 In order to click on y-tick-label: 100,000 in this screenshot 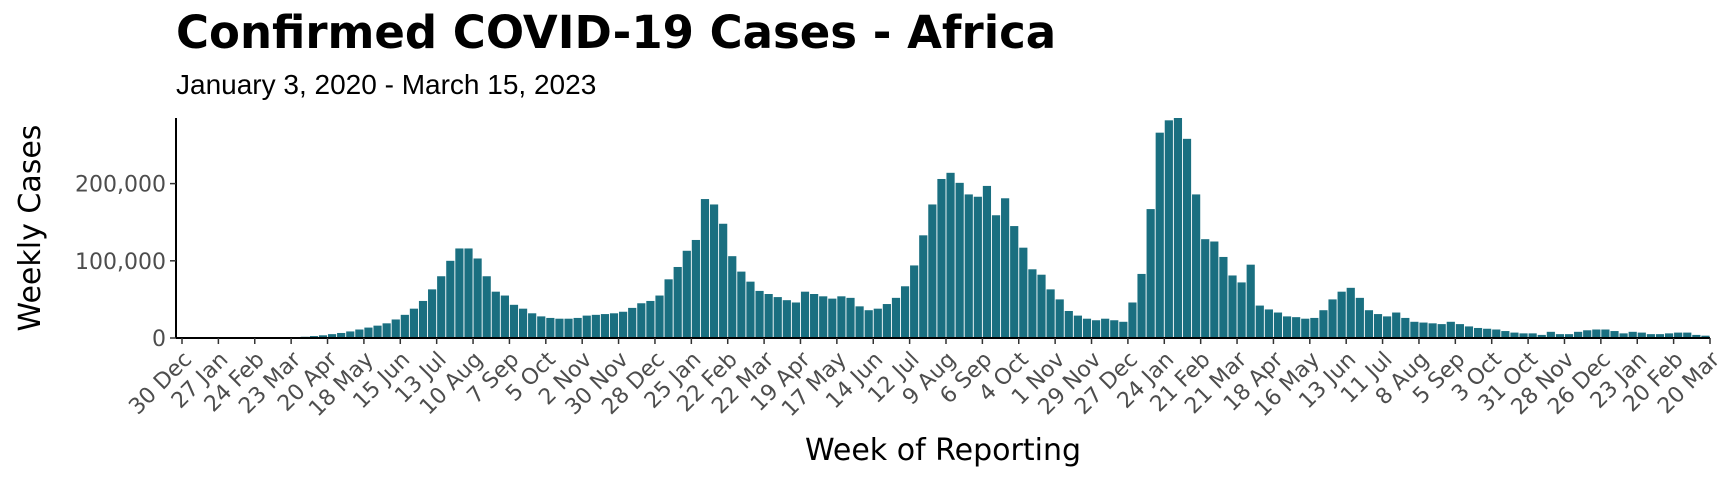, I will do `click(120, 262)`.